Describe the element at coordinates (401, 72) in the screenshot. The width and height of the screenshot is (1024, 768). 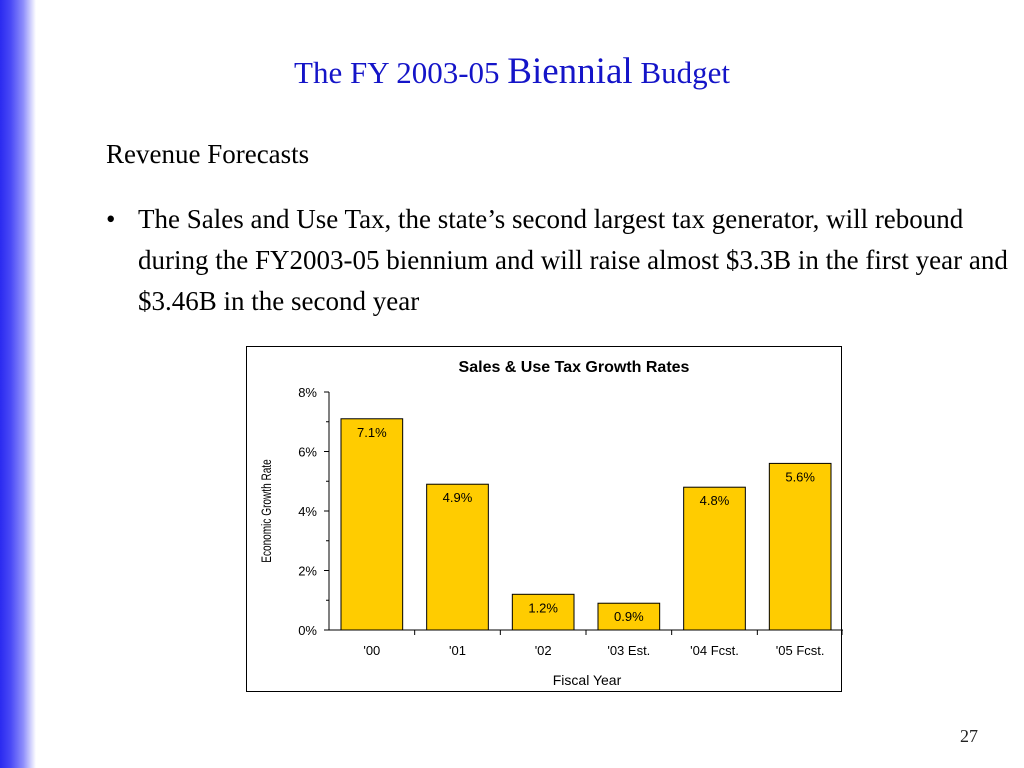
I see `title-pre: The FY 2003-05` at that location.